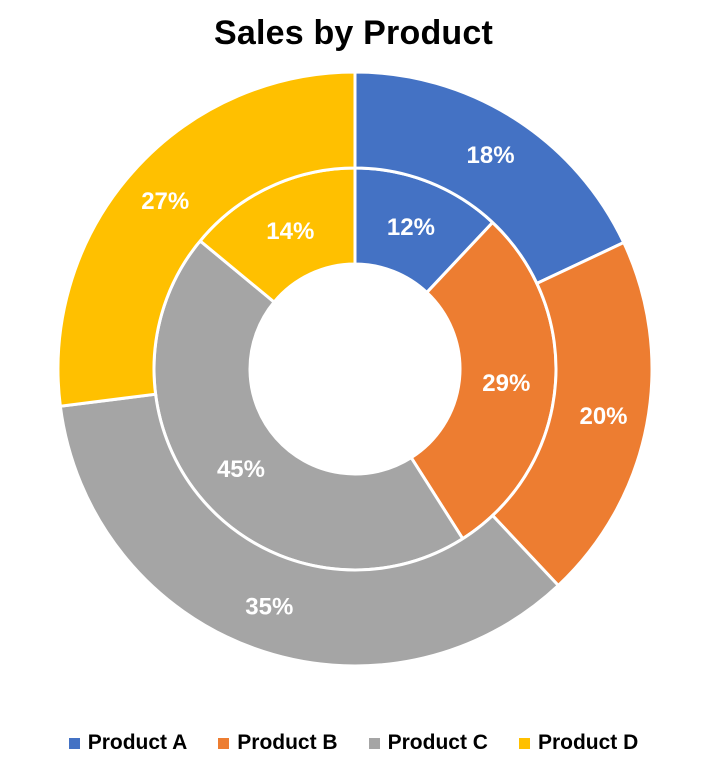 The width and height of the screenshot is (707, 769). What do you see at coordinates (603, 416) in the screenshot?
I see `outer-label-product-b: 20%` at bounding box center [603, 416].